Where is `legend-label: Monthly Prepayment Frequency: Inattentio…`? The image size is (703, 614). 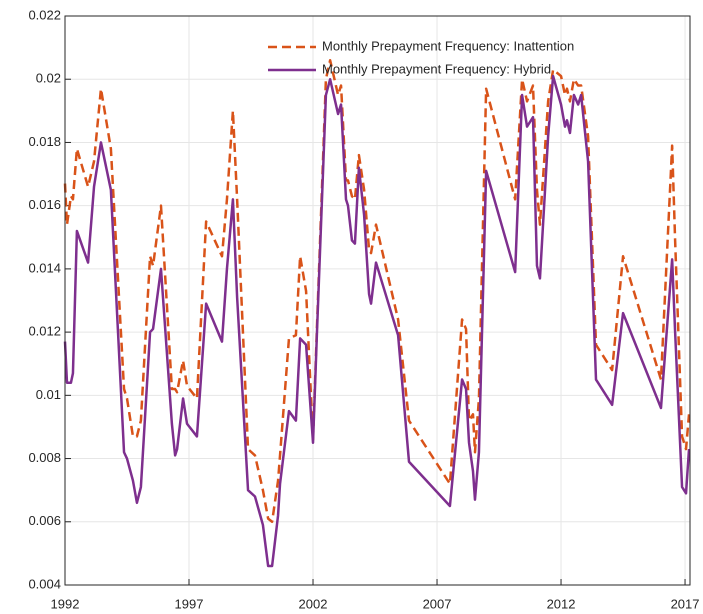
legend-label: Monthly Prepayment Frequency: Inattentio… is located at coordinates (448, 45).